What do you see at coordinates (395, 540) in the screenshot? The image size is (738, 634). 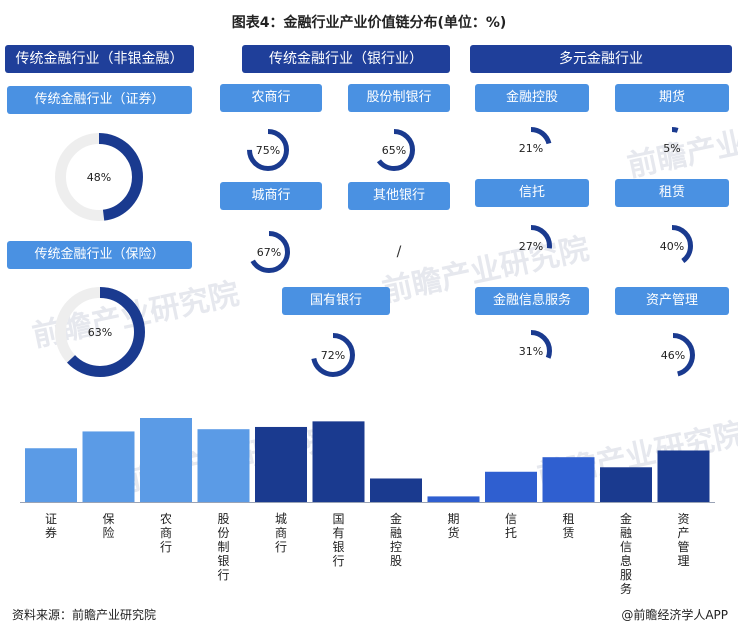 I see `x-tick-label: 金融控股` at bounding box center [395, 540].